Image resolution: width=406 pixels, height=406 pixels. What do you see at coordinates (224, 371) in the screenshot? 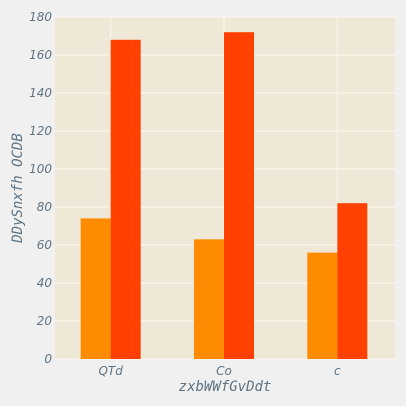
I see `x-tick-label: Co` at bounding box center [224, 371].